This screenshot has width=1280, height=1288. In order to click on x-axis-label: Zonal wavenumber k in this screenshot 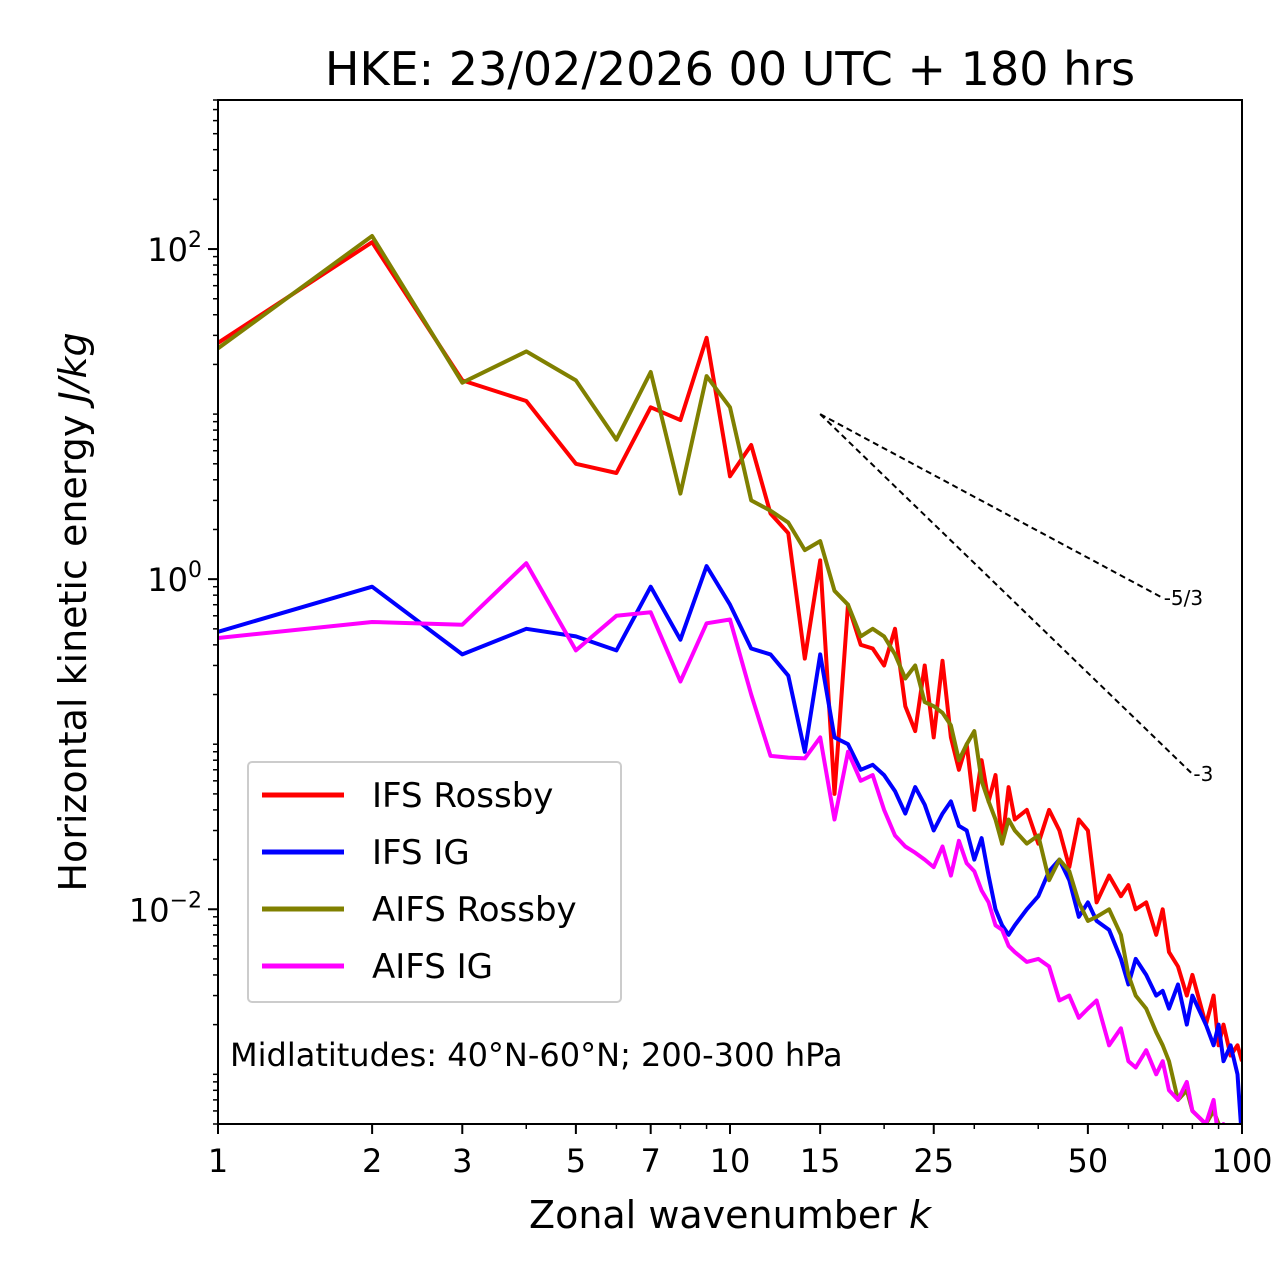, I will do `click(731, 1215)`.